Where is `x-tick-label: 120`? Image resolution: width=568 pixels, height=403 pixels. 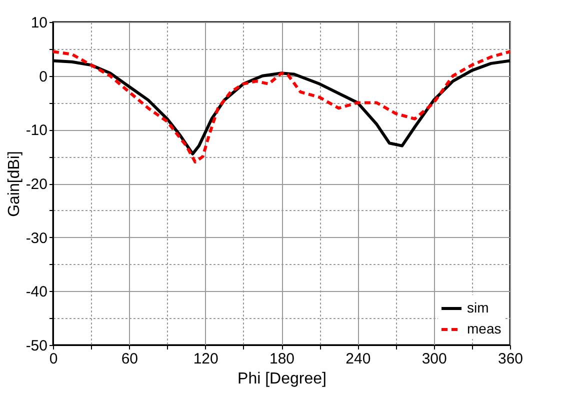 x-tick-label: 120 is located at coordinates (205, 359).